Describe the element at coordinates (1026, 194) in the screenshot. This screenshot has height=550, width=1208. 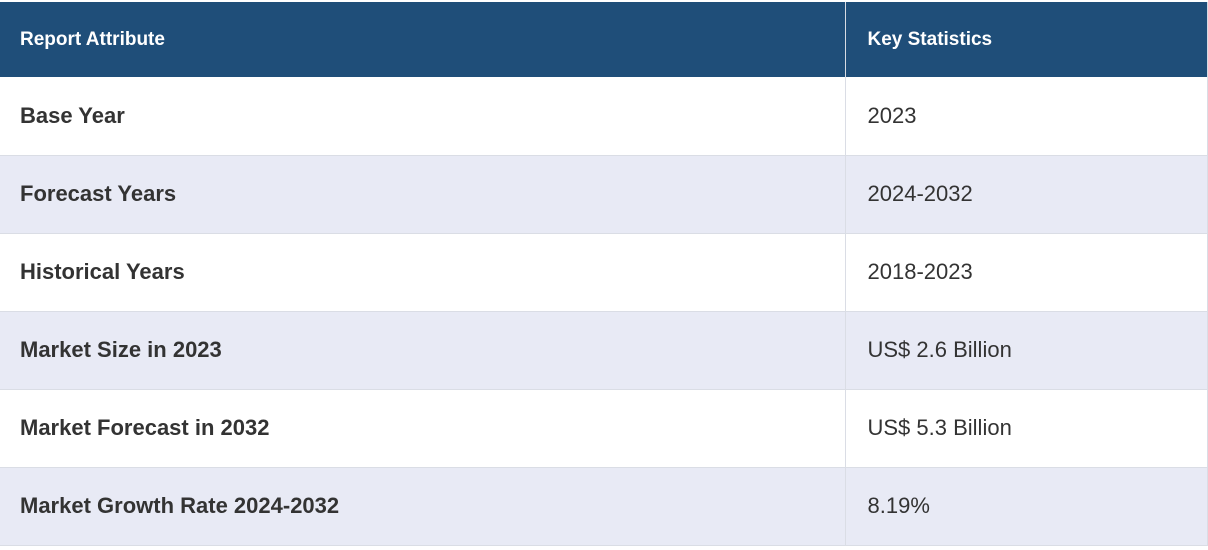
I see `value-cell: 2024-2032` at that location.